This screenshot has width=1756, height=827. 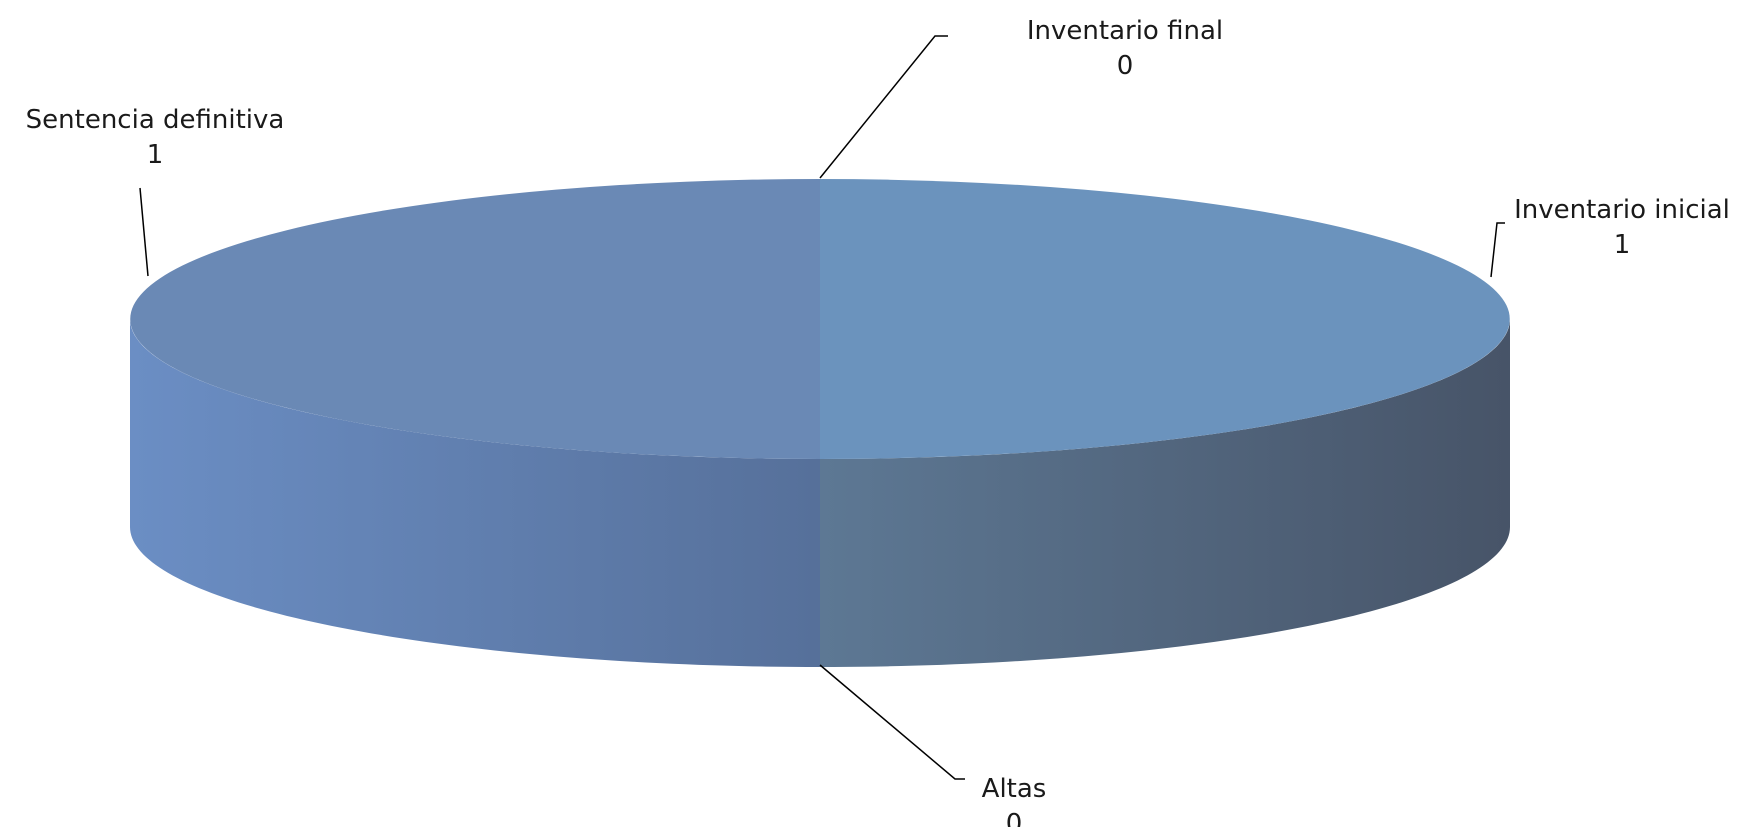 What do you see at coordinates (1622, 245) in the screenshot?
I see `data-label-value-0: 1` at bounding box center [1622, 245].